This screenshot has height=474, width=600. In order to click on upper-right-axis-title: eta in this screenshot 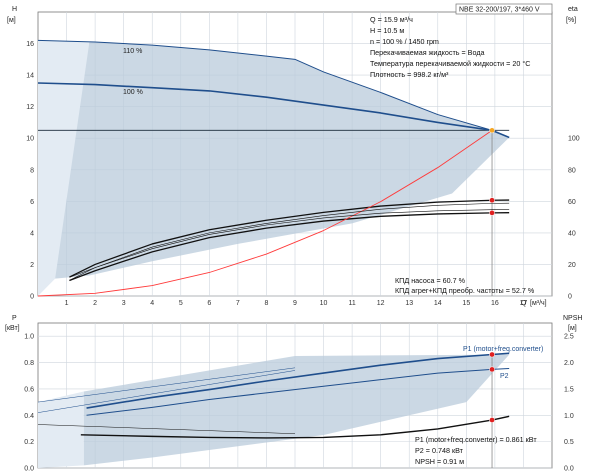, I will do `click(573, 9)`.